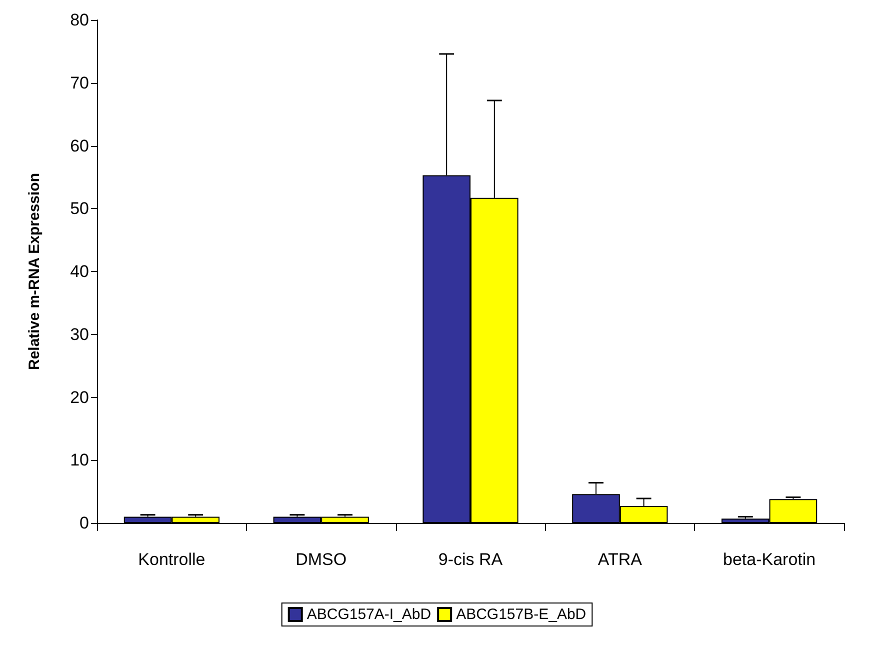  What do you see at coordinates (79, 460) in the screenshot?
I see `y-tick-label: 10` at bounding box center [79, 460].